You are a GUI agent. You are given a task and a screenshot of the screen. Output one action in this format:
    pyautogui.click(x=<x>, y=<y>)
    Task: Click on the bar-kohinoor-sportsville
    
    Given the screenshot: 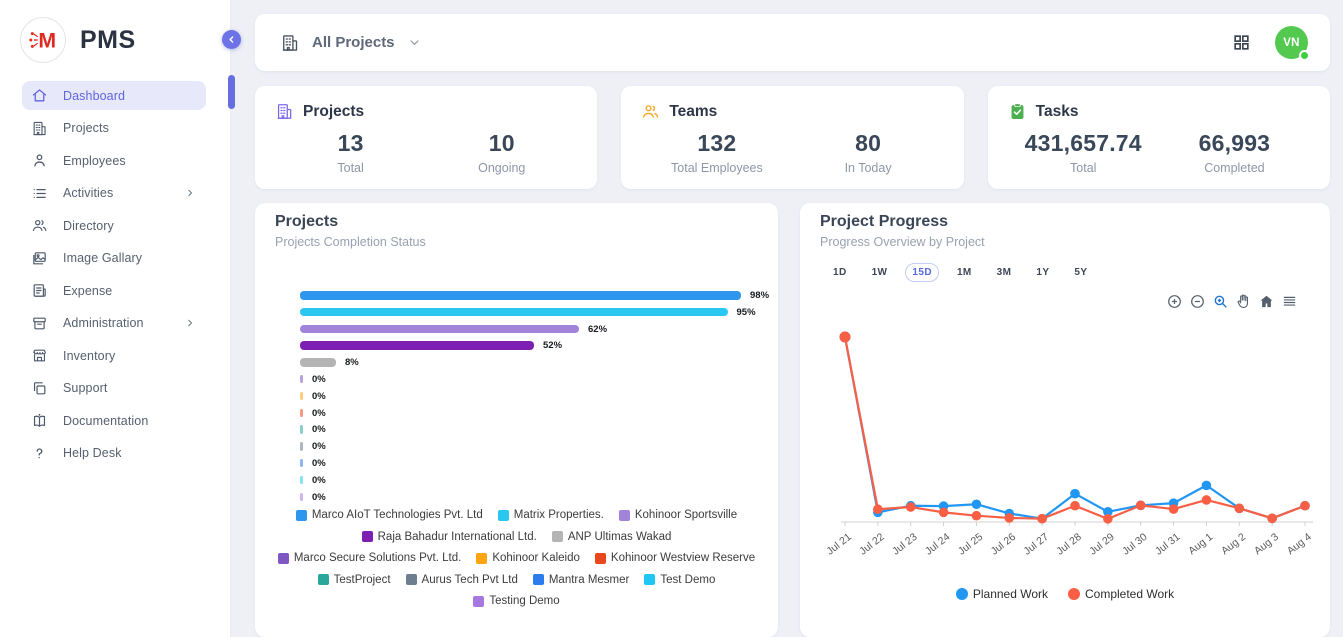 What is the action you would take?
    pyautogui.click(x=439, y=329)
    